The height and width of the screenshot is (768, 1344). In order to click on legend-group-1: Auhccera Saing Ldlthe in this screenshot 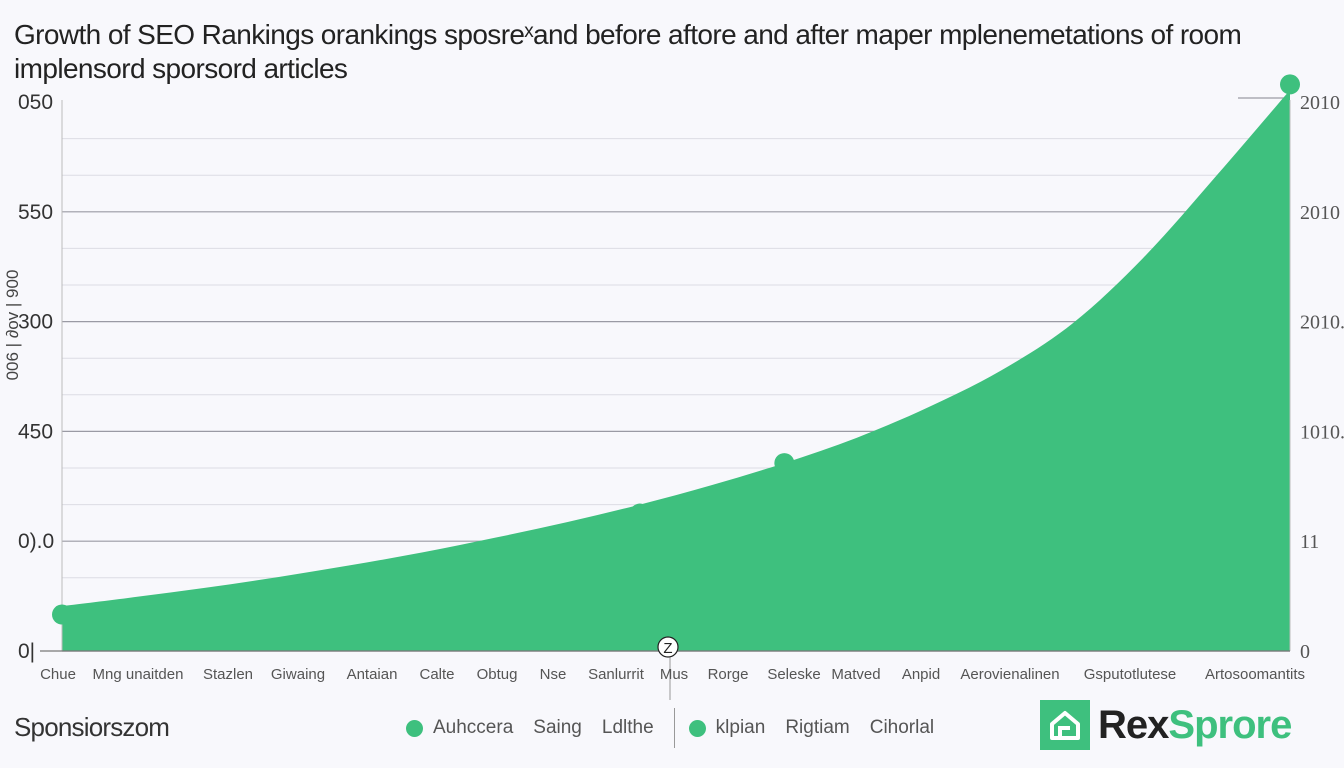, I will do `click(540, 728)`.